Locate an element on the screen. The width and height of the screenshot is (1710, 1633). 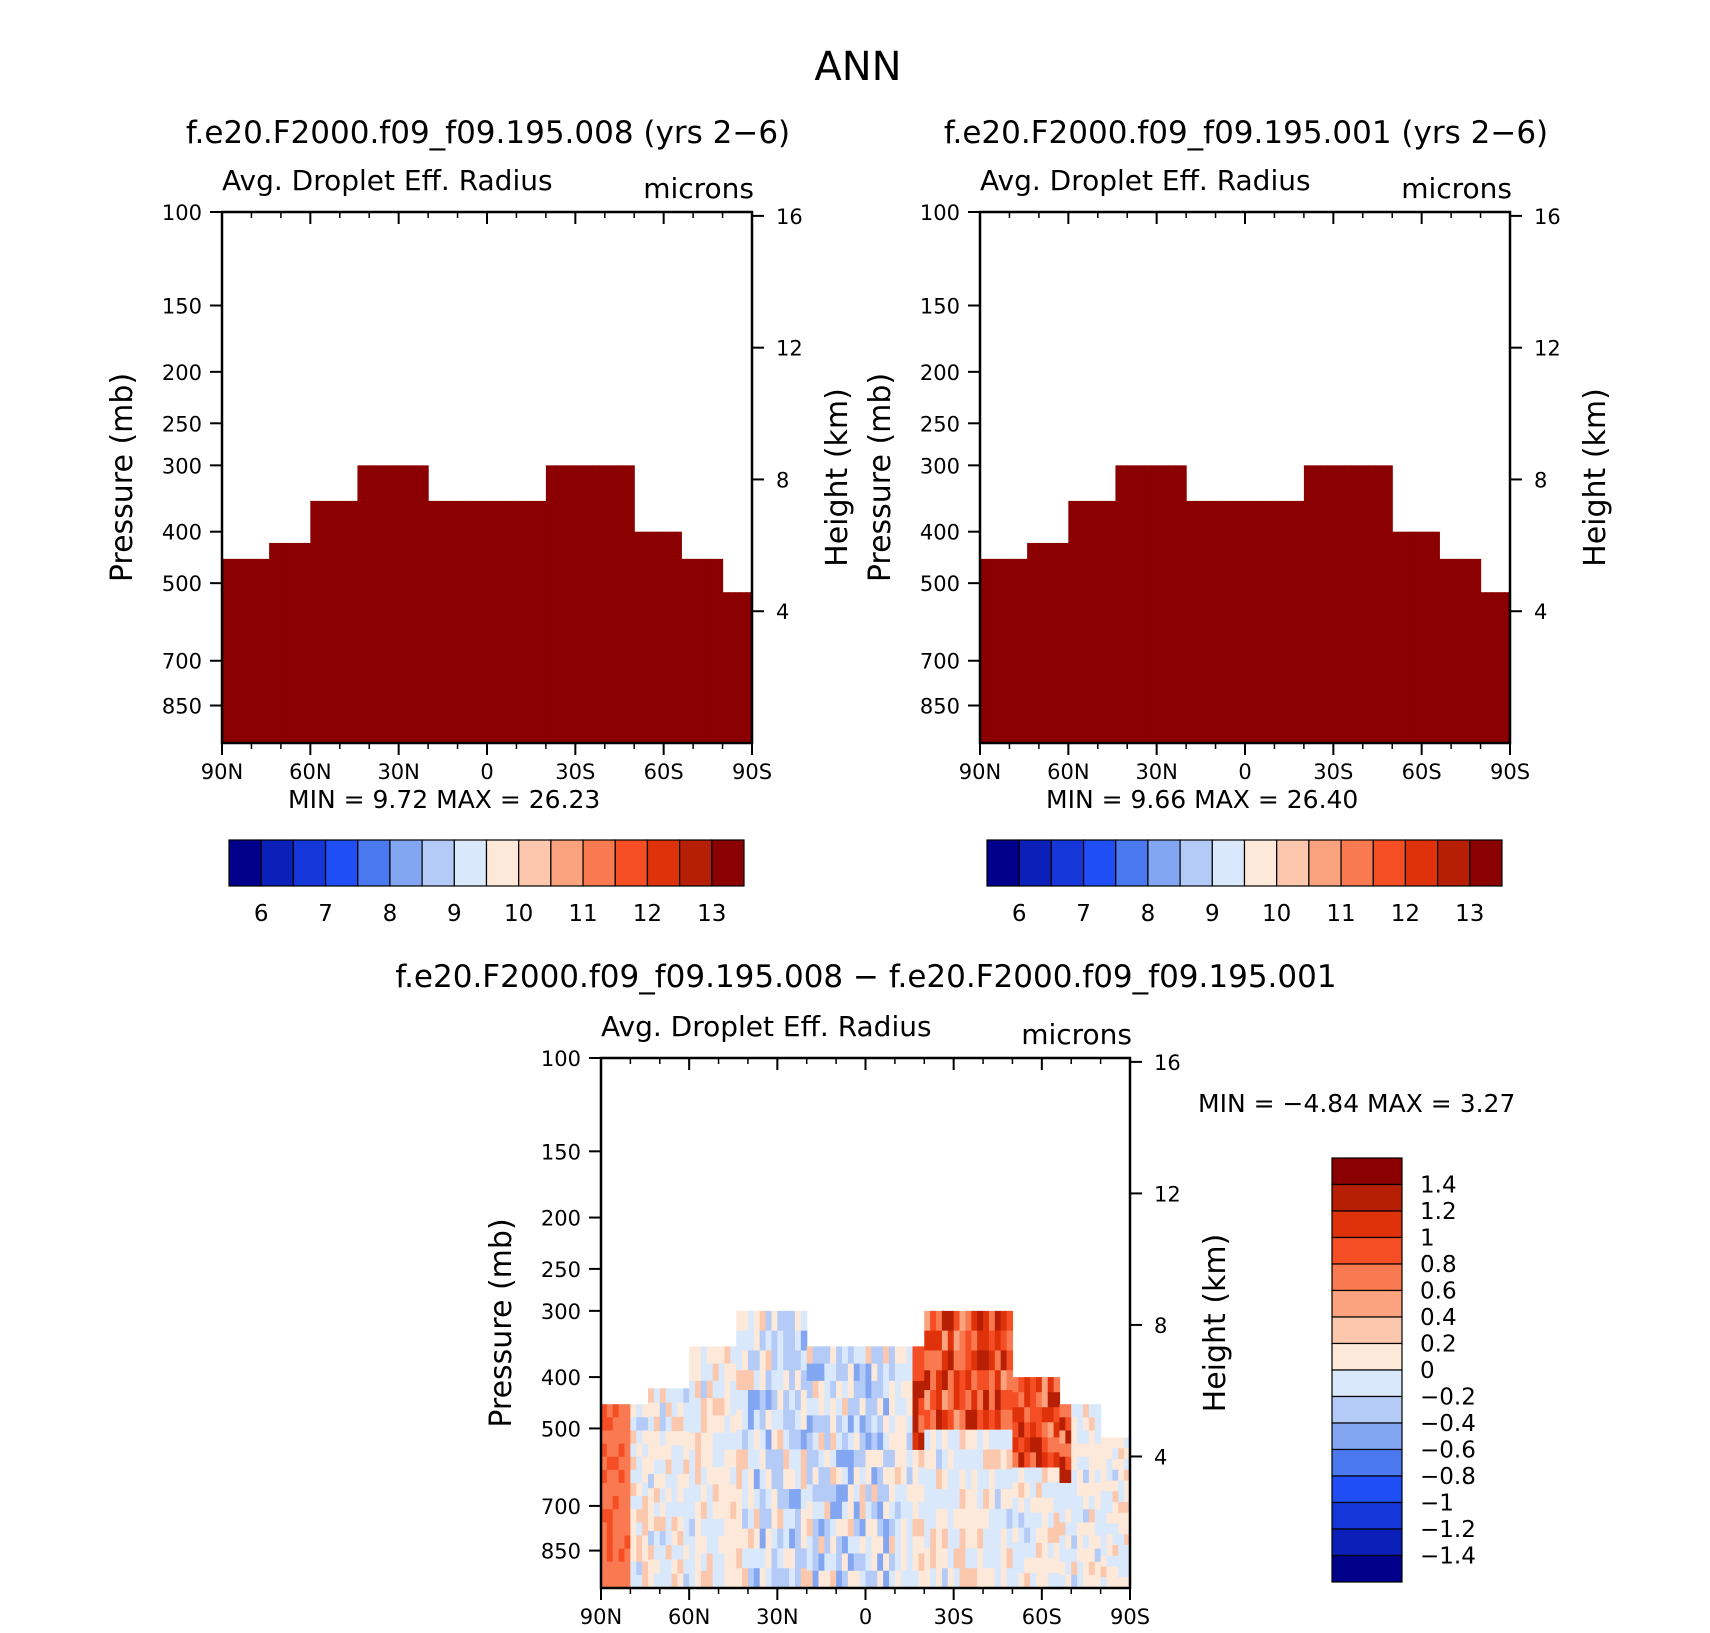
colorbar-label: 0.2 is located at coordinates (1438, 1345).